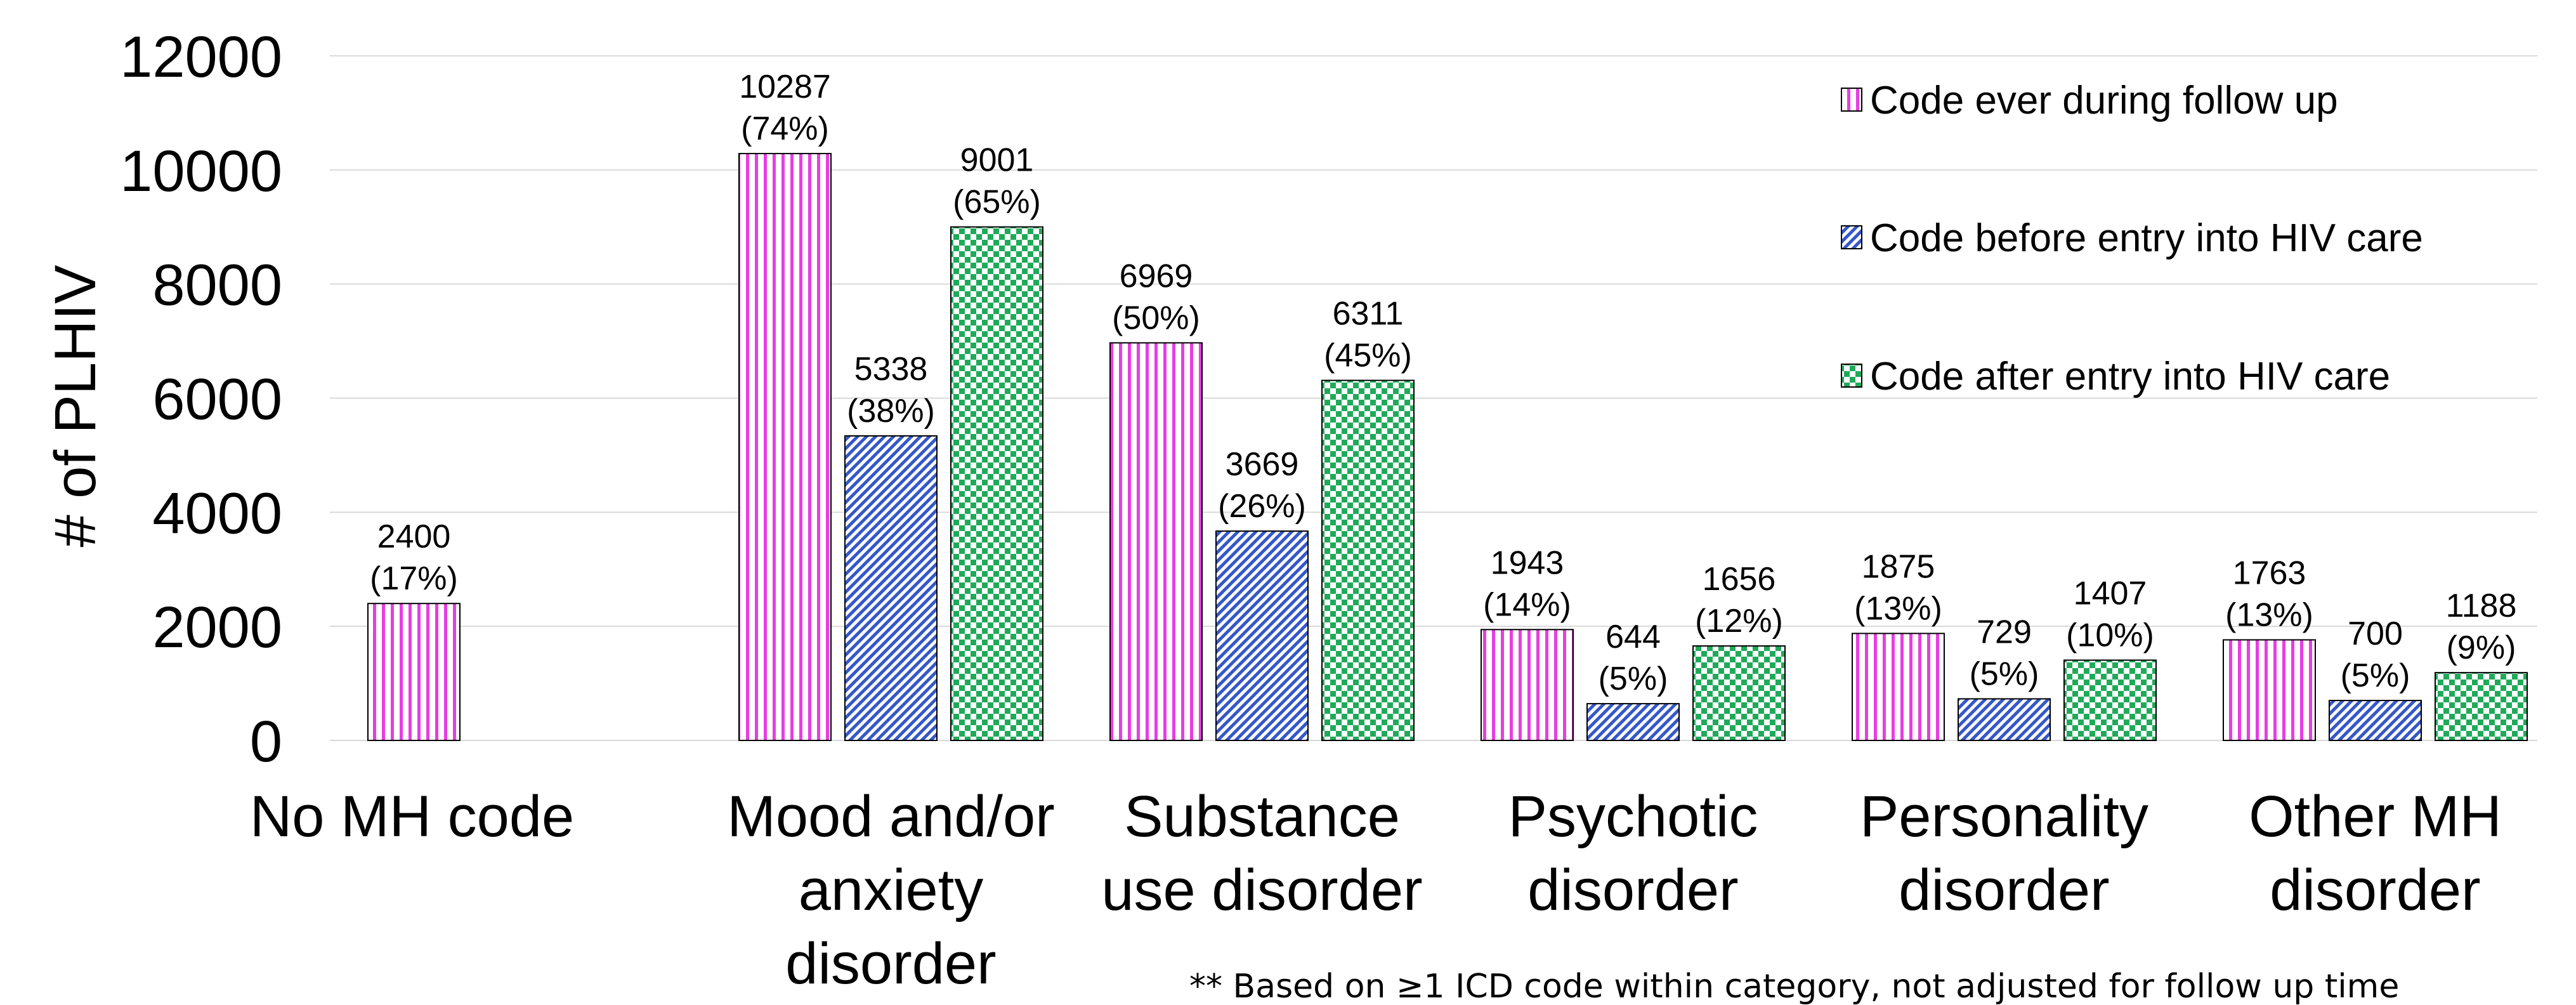  Describe the element at coordinates (2269, 573) in the screenshot. I see `bar-value-label: 1763` at that location.